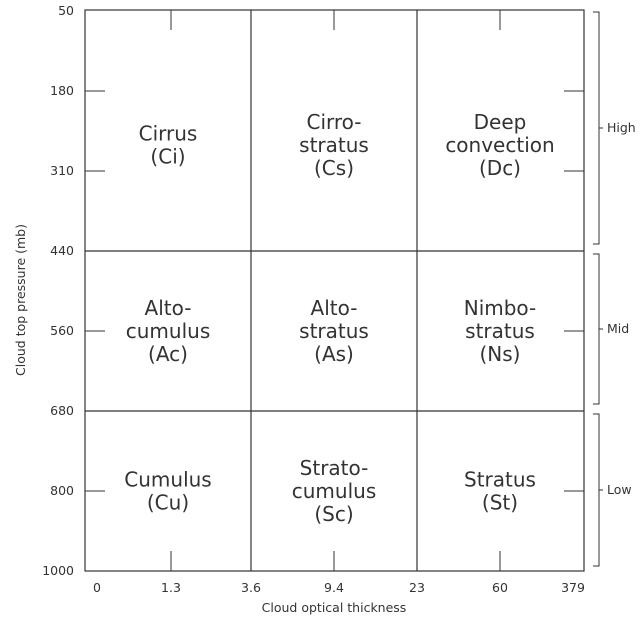  I want to click on x-axis-title: Cloud optical thickness, so click(334, 607).